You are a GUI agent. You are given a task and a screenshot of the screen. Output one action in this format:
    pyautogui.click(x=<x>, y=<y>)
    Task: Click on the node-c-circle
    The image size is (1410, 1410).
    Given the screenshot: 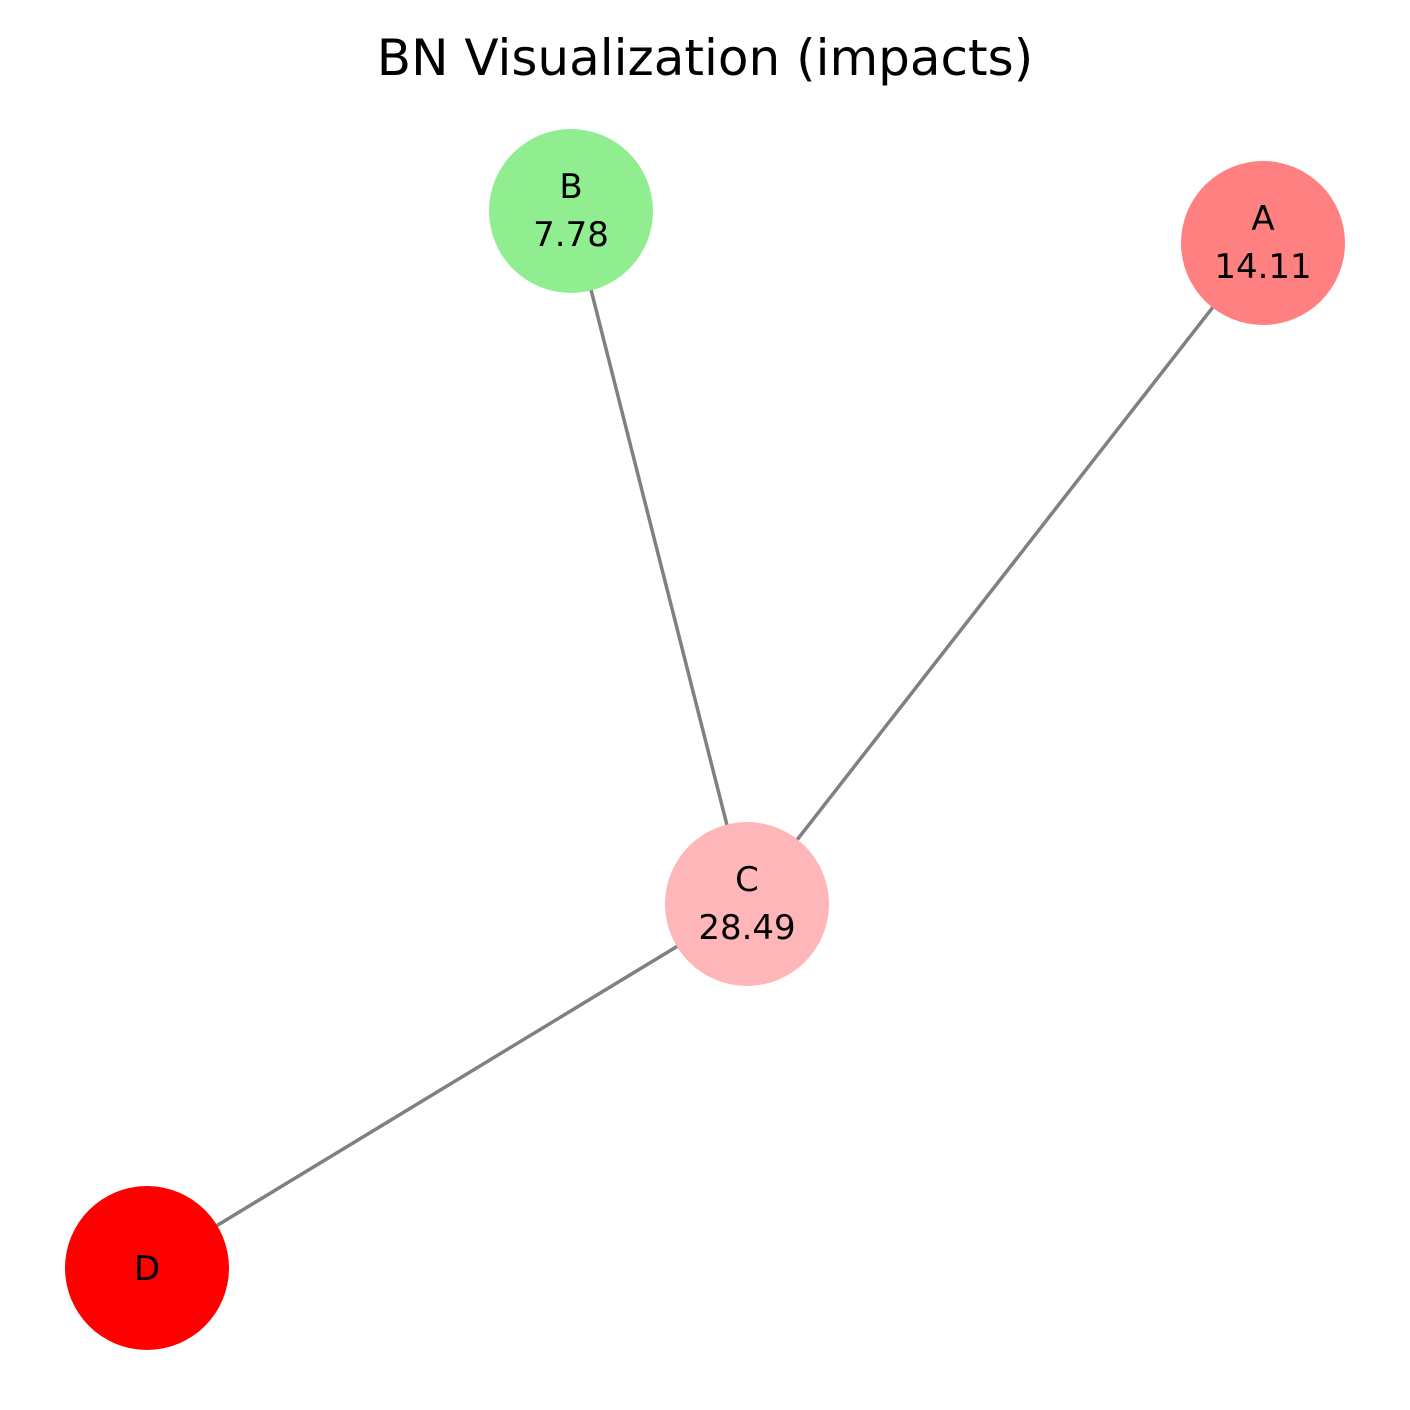 What is the action you would take?
    pyautogui.click(x=747, y=904)
    